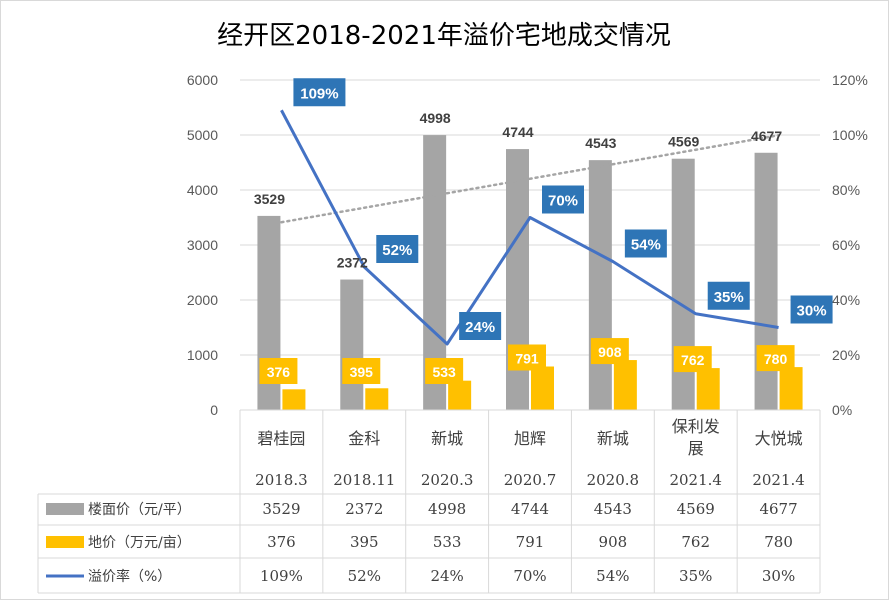  I want to click on table-cell: 2372, so click(364, 509).